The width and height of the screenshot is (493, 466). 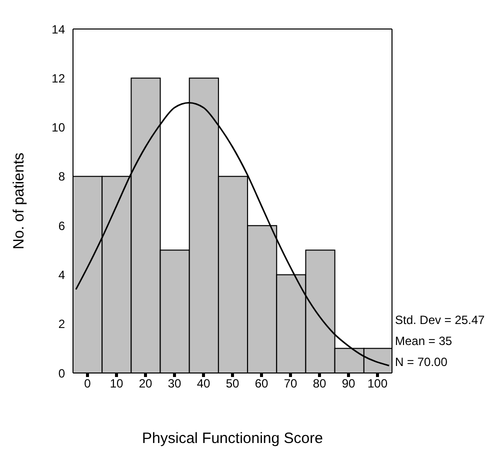 I want to click on y-tick-label: 2, so click(x=62, y=324).